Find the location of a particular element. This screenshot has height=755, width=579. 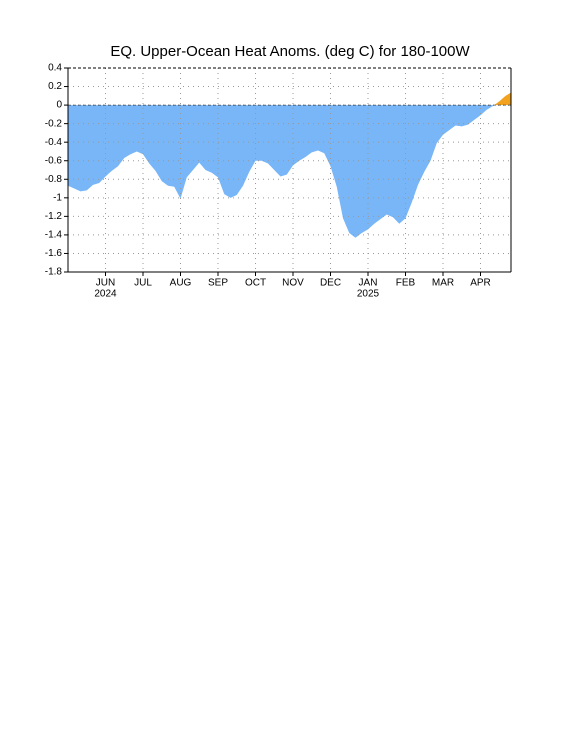

y-tick-label: -1.2 is located at coordinates (54, 216).